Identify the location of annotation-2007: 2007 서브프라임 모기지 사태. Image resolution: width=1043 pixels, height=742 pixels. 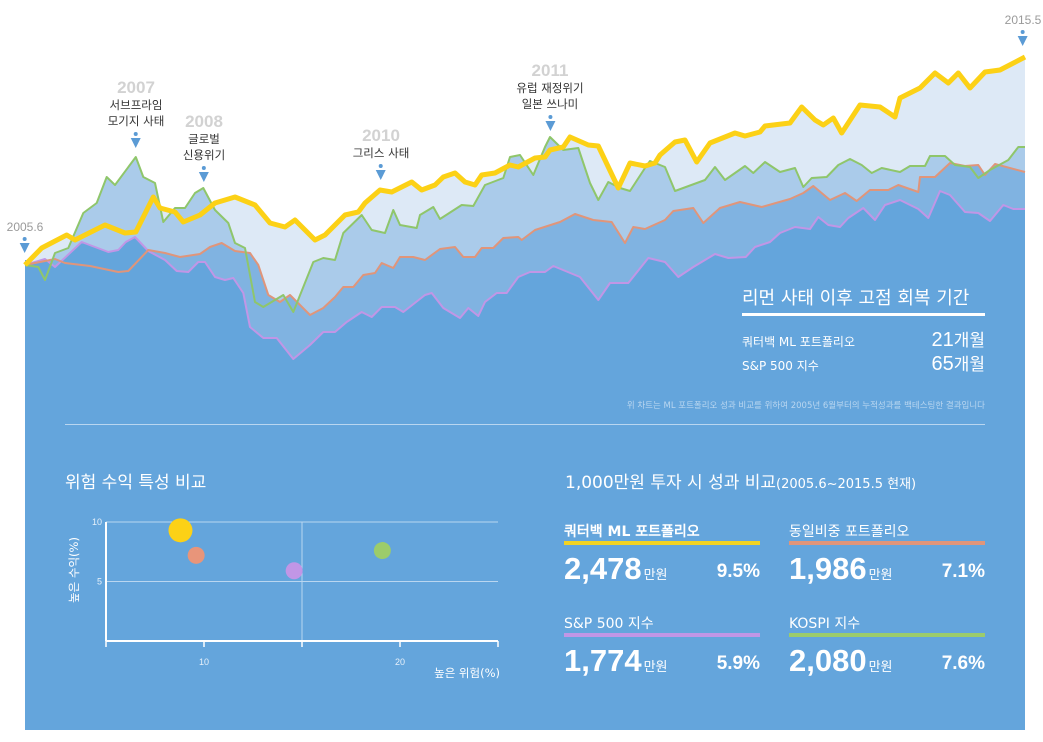
(136, 113).